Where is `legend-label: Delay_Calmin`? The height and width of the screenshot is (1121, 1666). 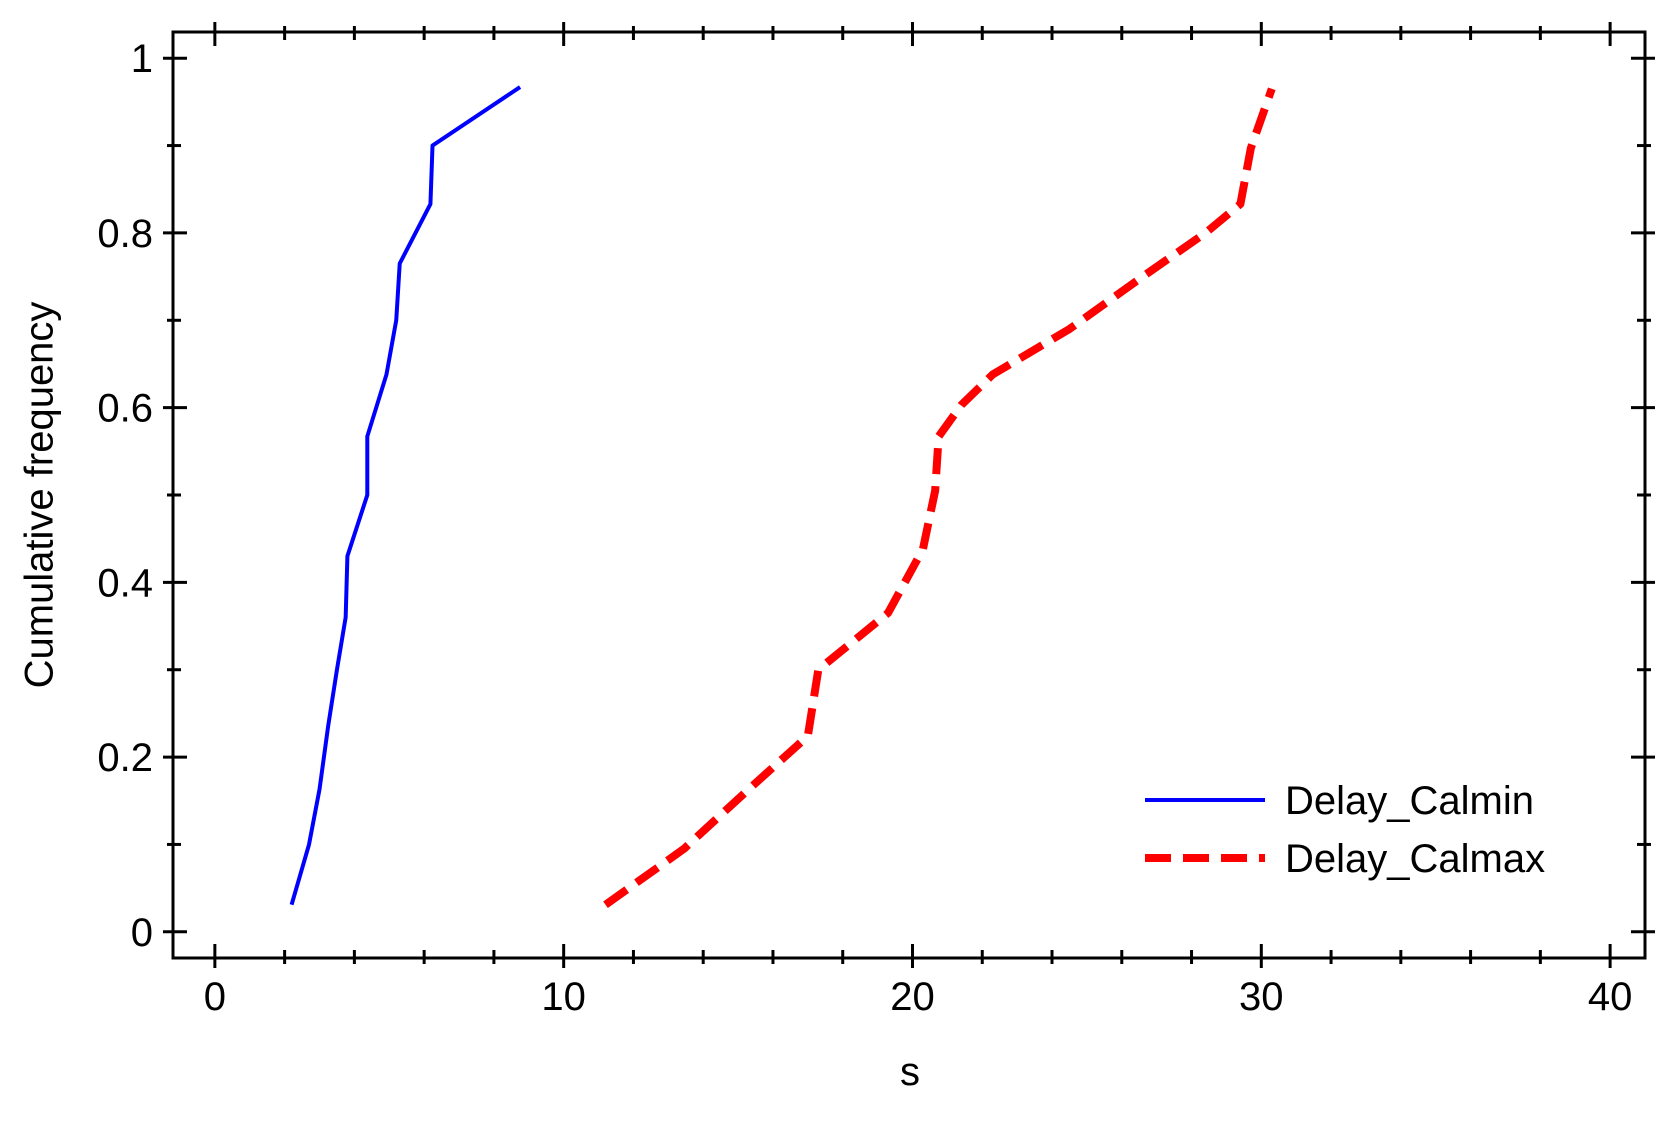
legend-label: Delay_Calmin is located at coordinates (1409, 801).